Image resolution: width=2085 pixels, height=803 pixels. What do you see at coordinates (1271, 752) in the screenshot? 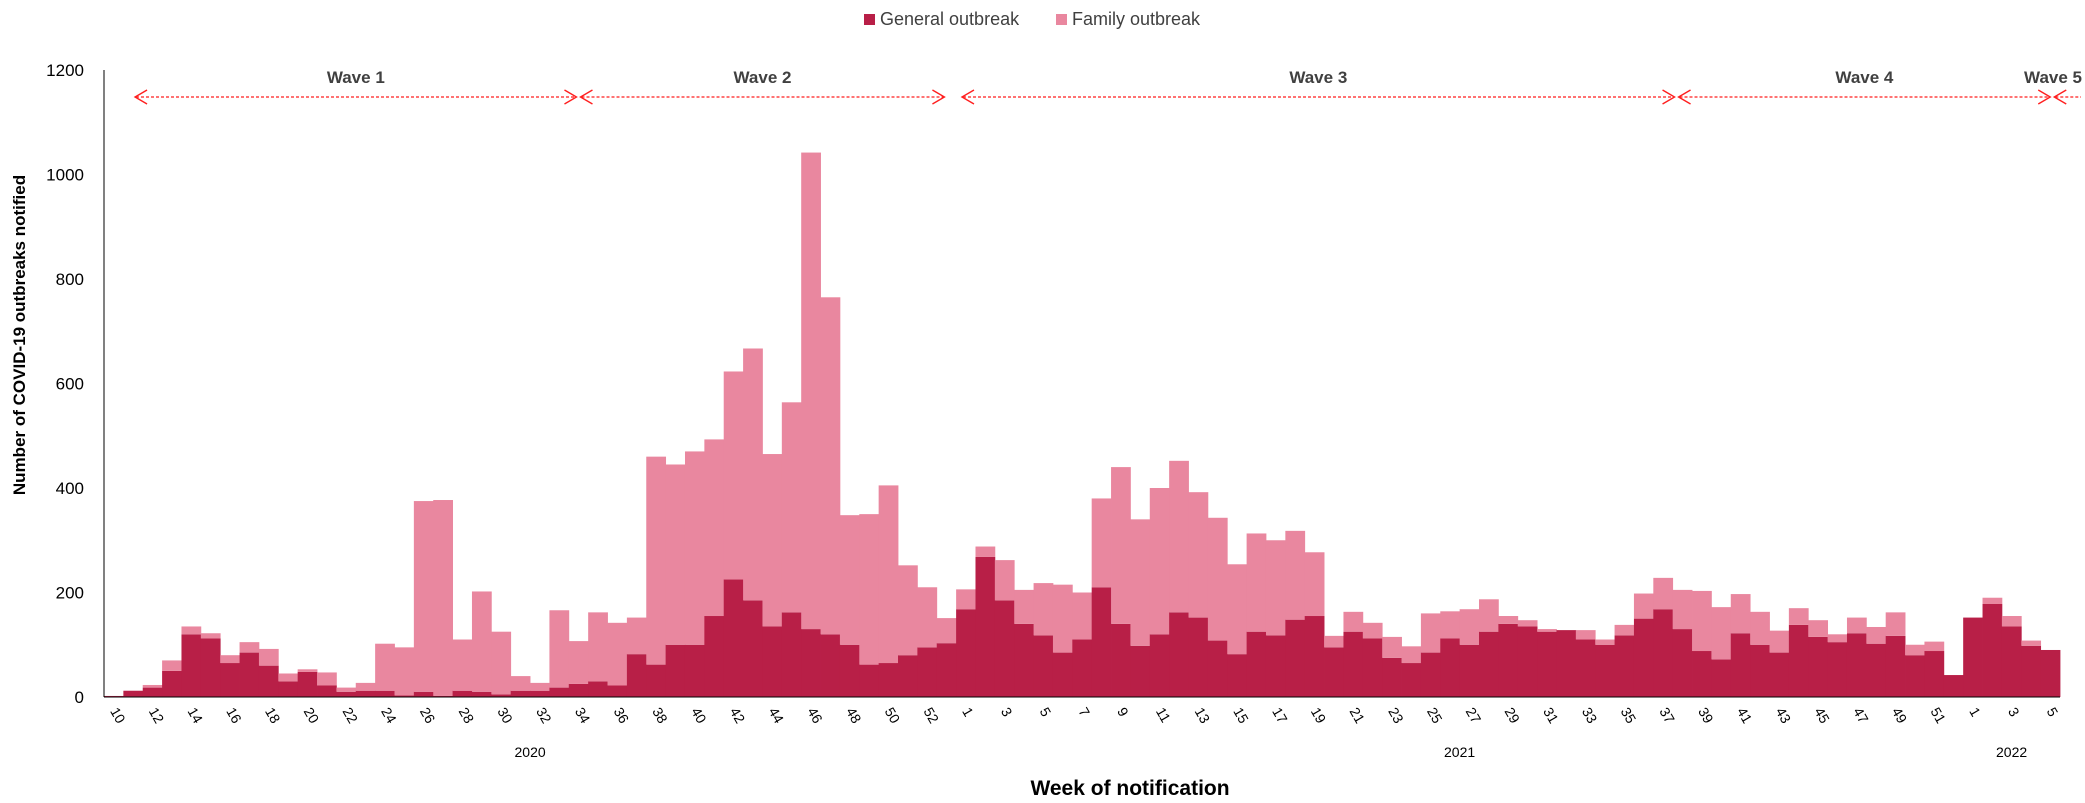
I see `year-labels: 2020 2021 2022` at bounding box center [1271, 752].